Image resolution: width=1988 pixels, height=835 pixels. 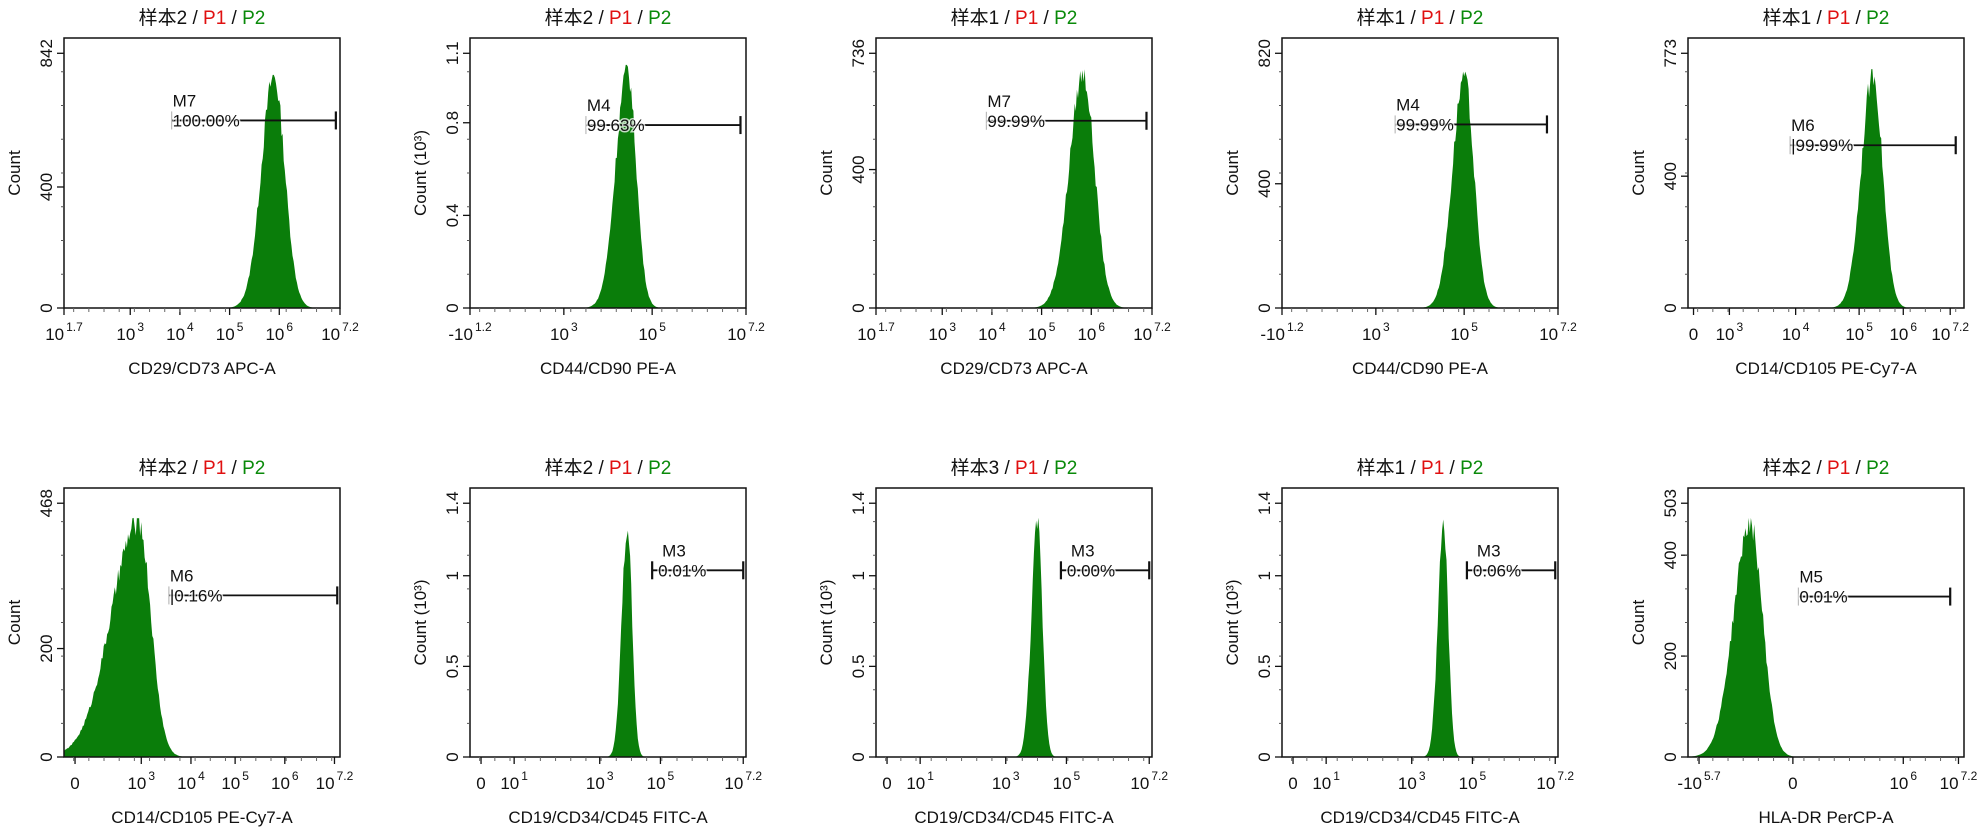 I want to click on panel-title: 样本3 / P1 / P2, so click(x=1014, y=468).